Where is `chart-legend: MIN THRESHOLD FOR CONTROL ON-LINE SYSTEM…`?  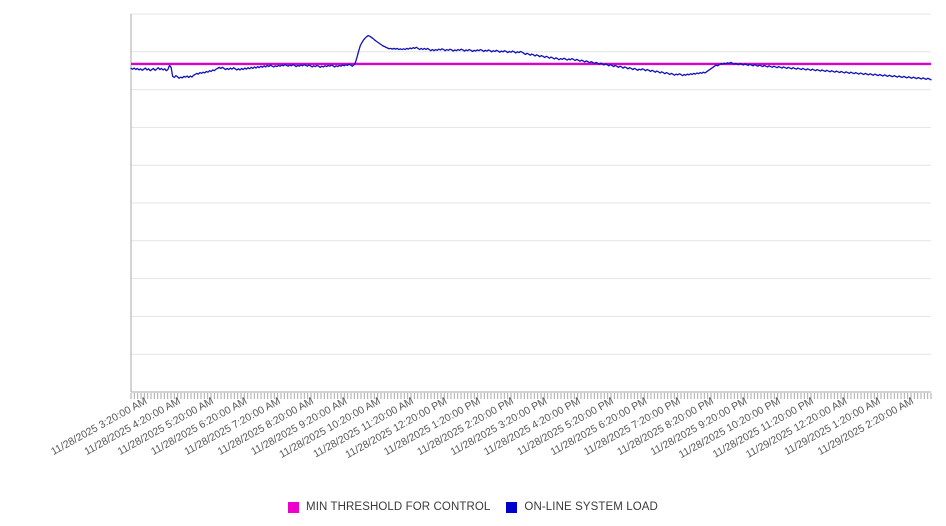
chart-legend: MIN THRESHOLD FOR CONTROL ON-LINE SYSTEM… is located at coordinates (473, 507).